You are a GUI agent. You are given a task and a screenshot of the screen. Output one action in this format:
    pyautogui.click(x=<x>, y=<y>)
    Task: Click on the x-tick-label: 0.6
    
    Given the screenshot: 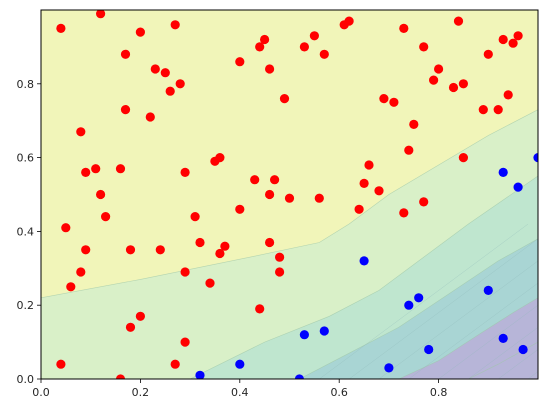 What is the action you would take?
    pyautogui.click(x=339, y=392)
    